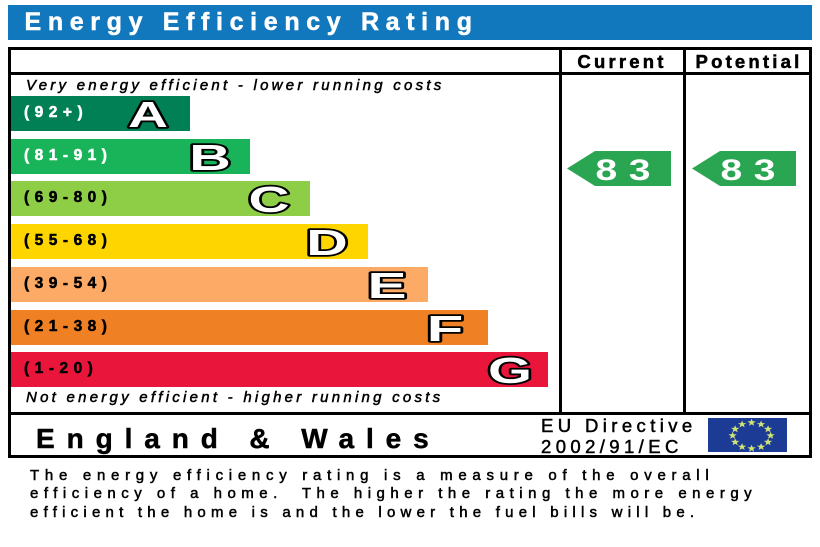 The image size is (820, 547). I want to click on svg-text: D, so click(327, 242).